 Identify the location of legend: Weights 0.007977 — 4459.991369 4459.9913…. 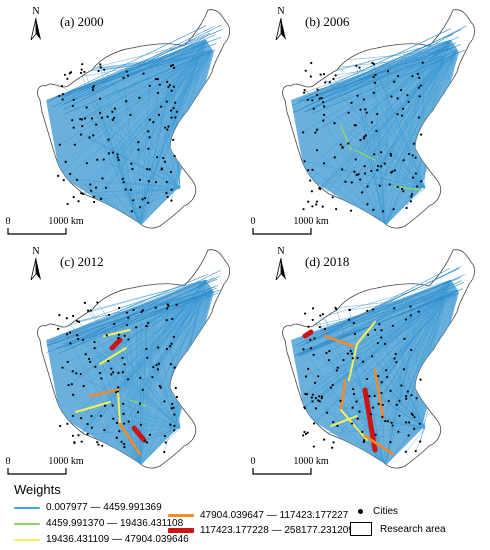
(245, 514).